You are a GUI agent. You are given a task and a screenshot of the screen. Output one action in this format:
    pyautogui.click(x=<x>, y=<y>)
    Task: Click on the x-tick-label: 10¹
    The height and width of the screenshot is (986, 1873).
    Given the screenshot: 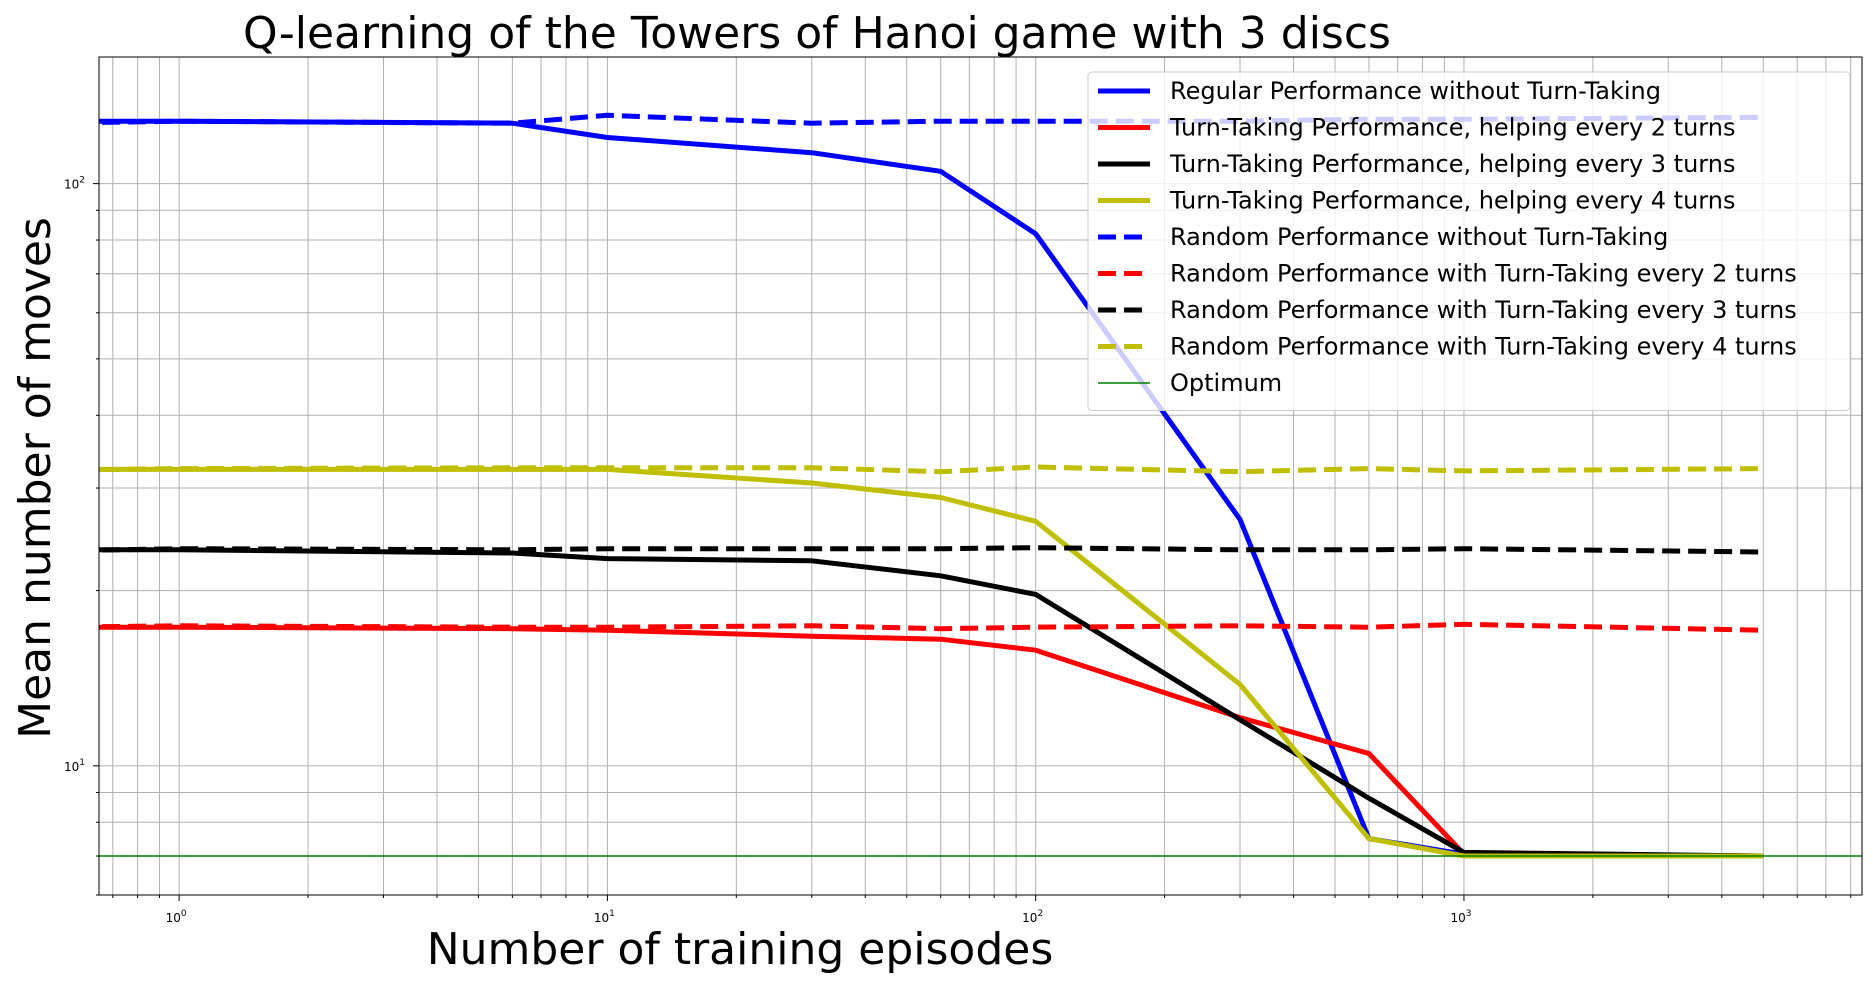 What is the action you would take?
    pyautogui.click(x=604, y=917)
    